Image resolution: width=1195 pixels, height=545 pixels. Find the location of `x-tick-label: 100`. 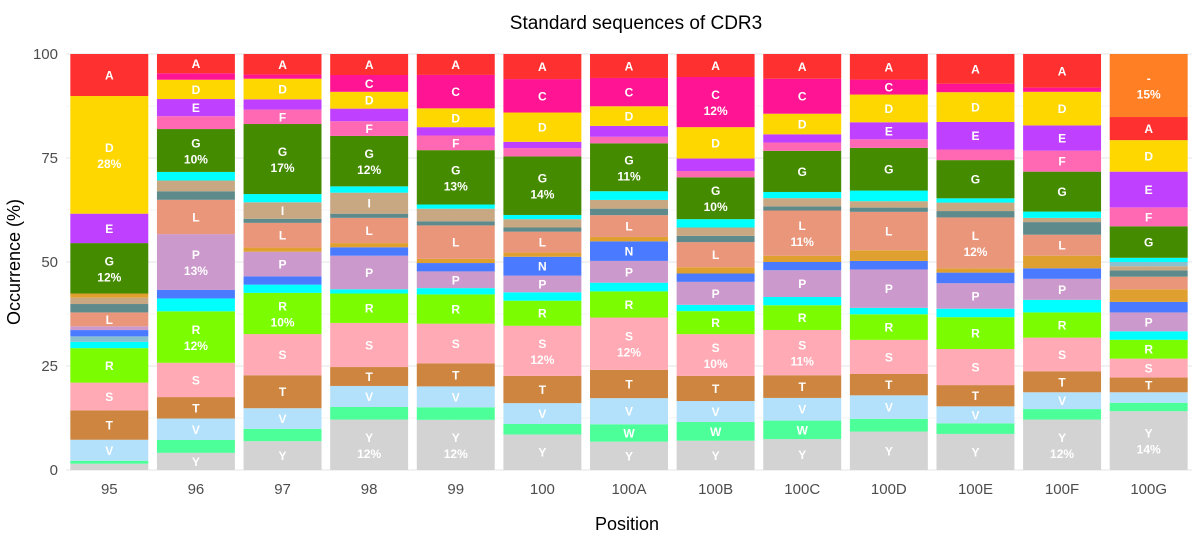

x-tick-label: 100 is located at coordinates (542, 489).